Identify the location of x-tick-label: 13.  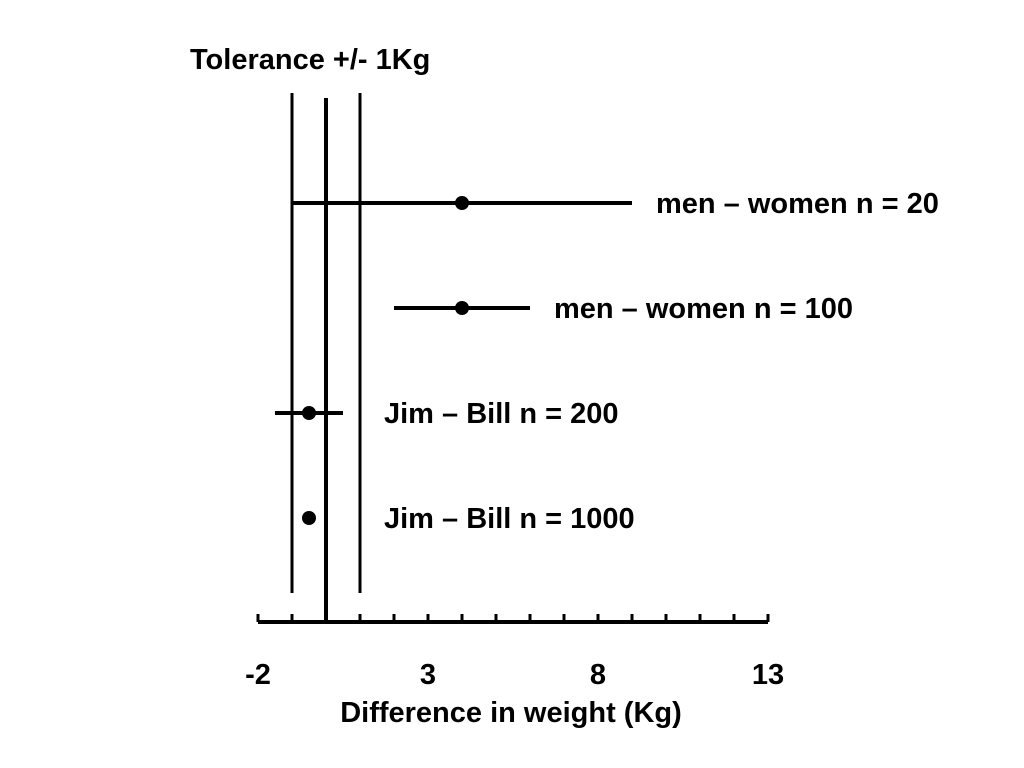
(768, 675).